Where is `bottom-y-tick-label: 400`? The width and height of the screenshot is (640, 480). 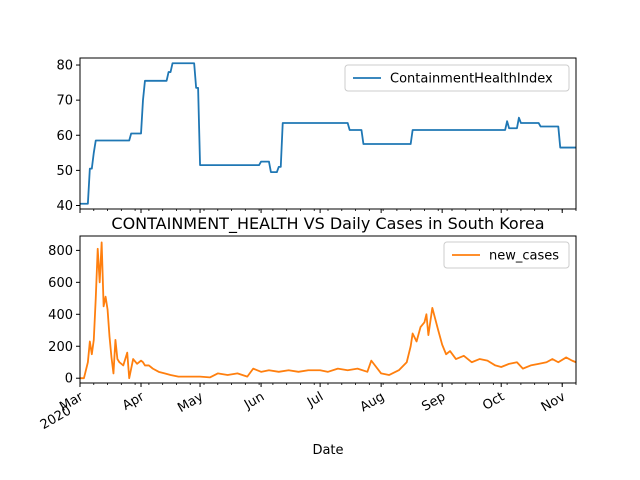 bottom-y-tick-label: 400 is located at coordinates (60, 315).